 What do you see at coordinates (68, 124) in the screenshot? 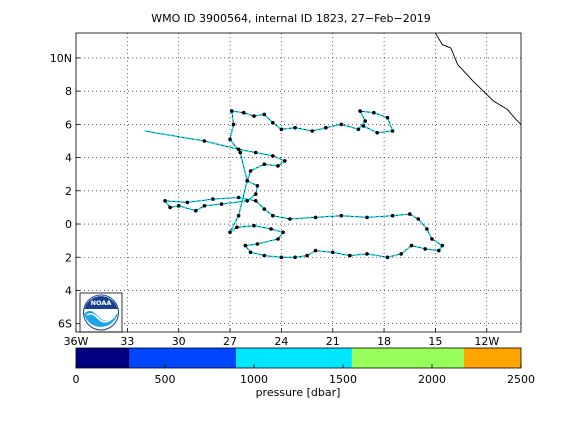
I see `lat-tick-label: 6` at bounding box center [68, 124].